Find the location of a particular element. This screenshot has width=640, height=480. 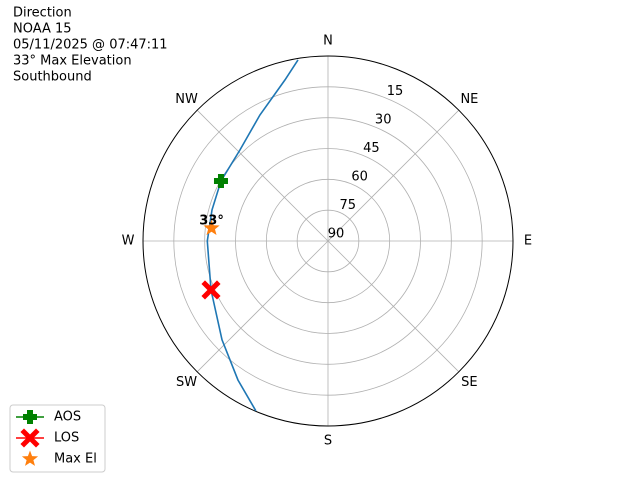

legend-label: Max El is located at coordinates (75, 459).